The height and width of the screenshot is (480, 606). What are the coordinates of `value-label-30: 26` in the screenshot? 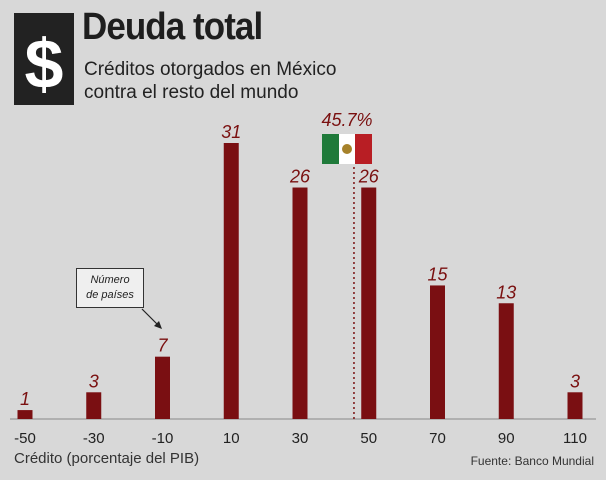 It's located at (300, 177).